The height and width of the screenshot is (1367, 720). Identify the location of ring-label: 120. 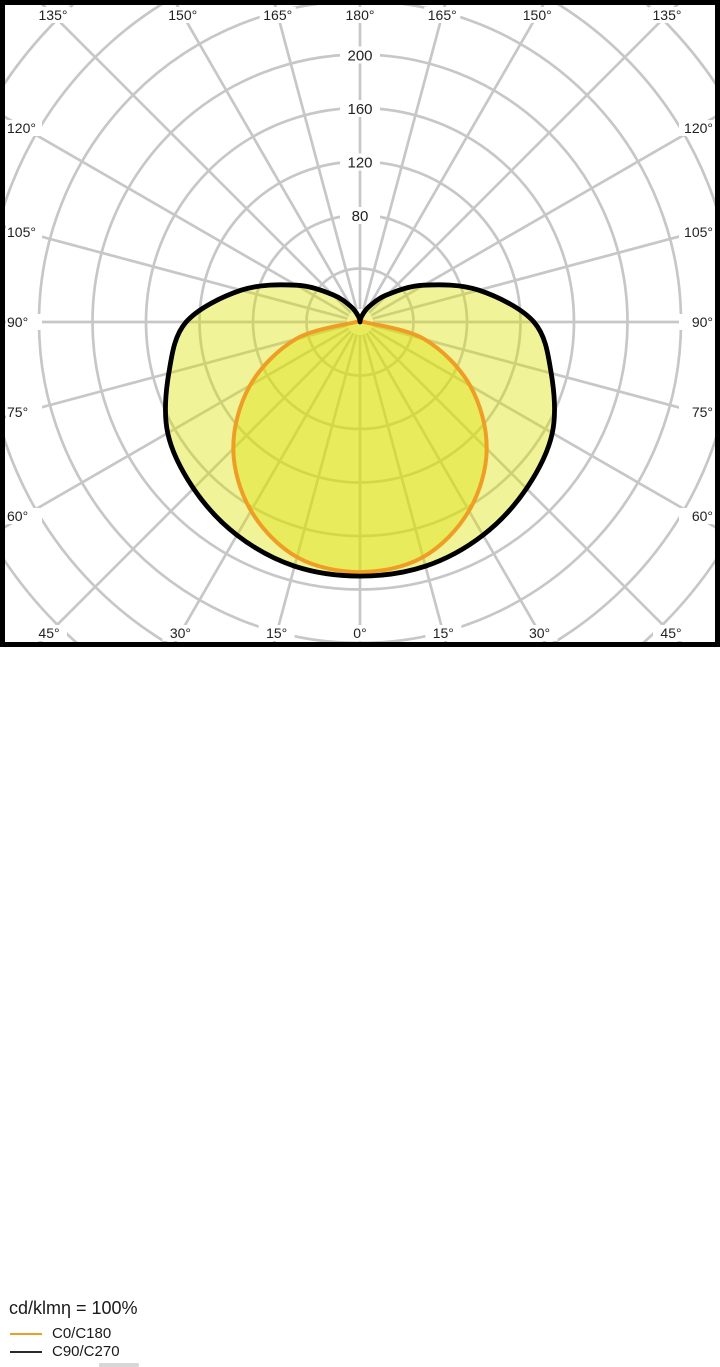
(359, 163).